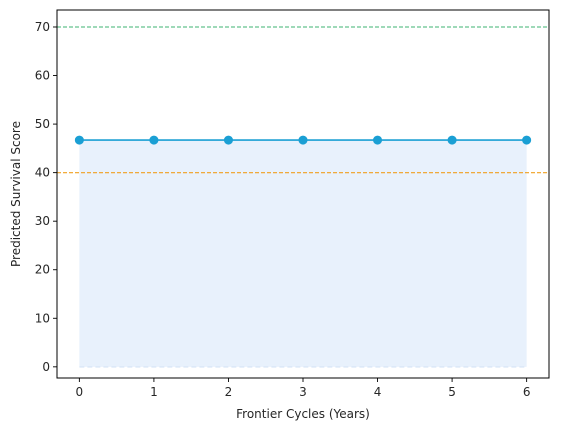  What do you see at coordinates (229, 392) in the screenshot?
I see `x-tick-label: 2` at bounding box center [229, 392].